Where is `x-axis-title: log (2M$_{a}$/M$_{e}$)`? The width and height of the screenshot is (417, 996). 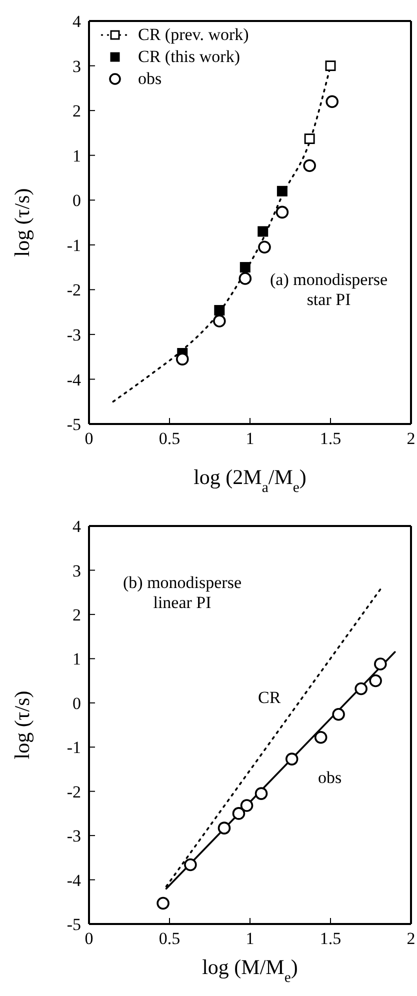
x-axis-title: log (2M$_{a}$/M$_{e}$) is located at coordinates (250, 480).